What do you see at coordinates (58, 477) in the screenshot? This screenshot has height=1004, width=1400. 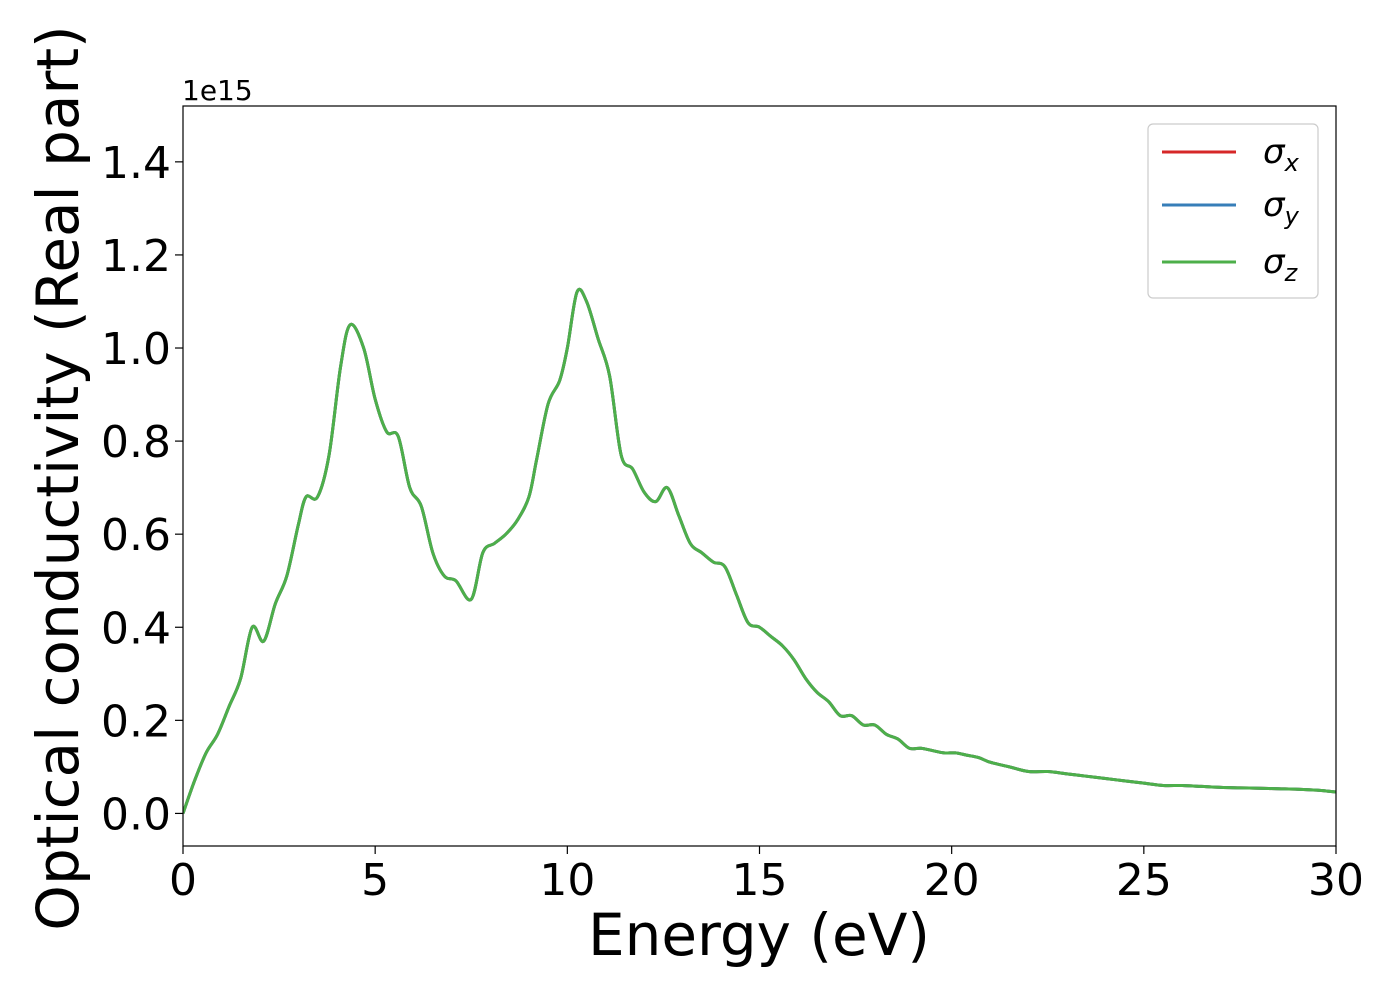 I see `y-axis-title: Optical conductivity (Real part)` at bounding box center [58, 477].